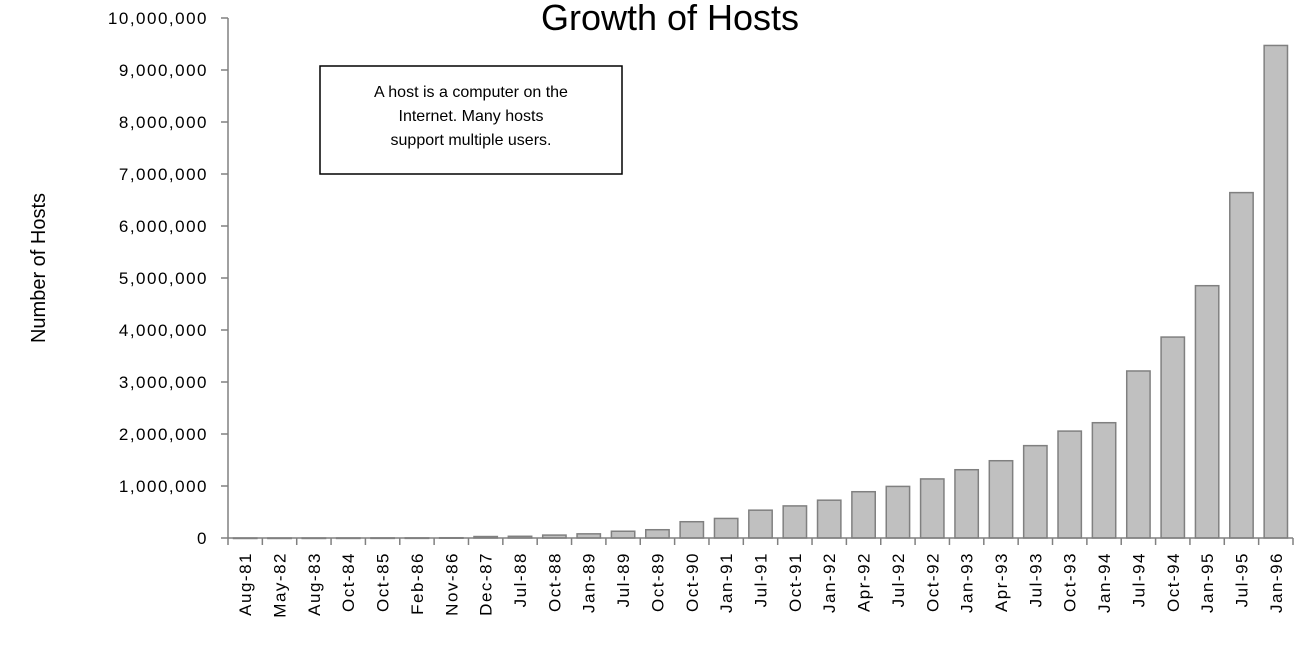 The image size is (1295, 647). Describe the element at coordinates (520, 579) in the screenshot. I see `x-tick-label: Jul-88` at that location.